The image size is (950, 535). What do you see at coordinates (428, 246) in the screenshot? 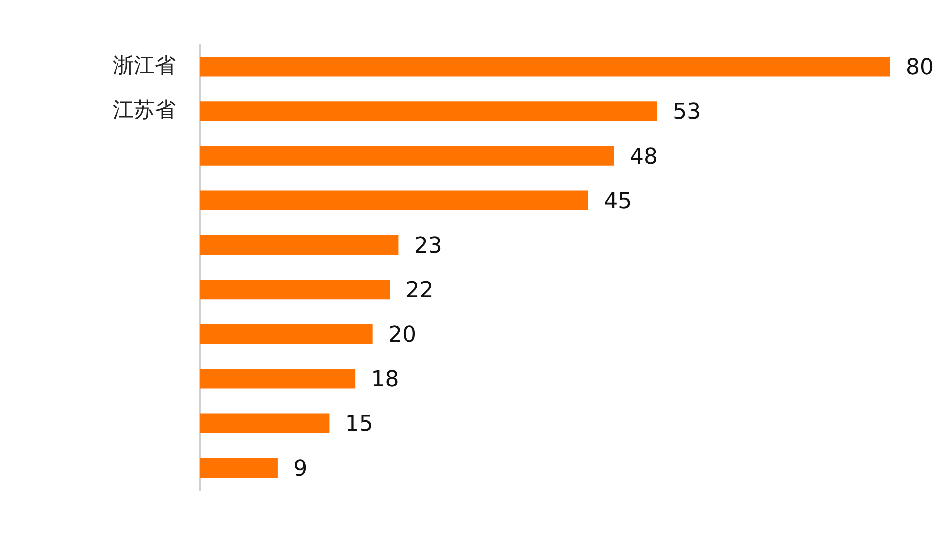
I see `data-label: 23` at bounding box center [428, 246].